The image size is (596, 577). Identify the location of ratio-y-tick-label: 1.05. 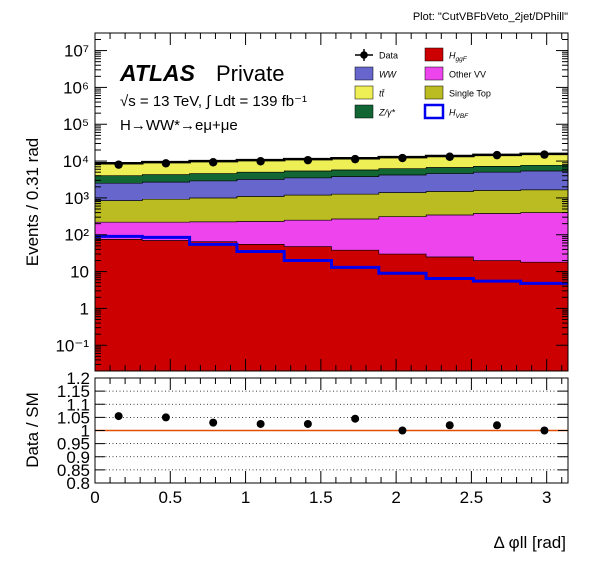
(73, 417).